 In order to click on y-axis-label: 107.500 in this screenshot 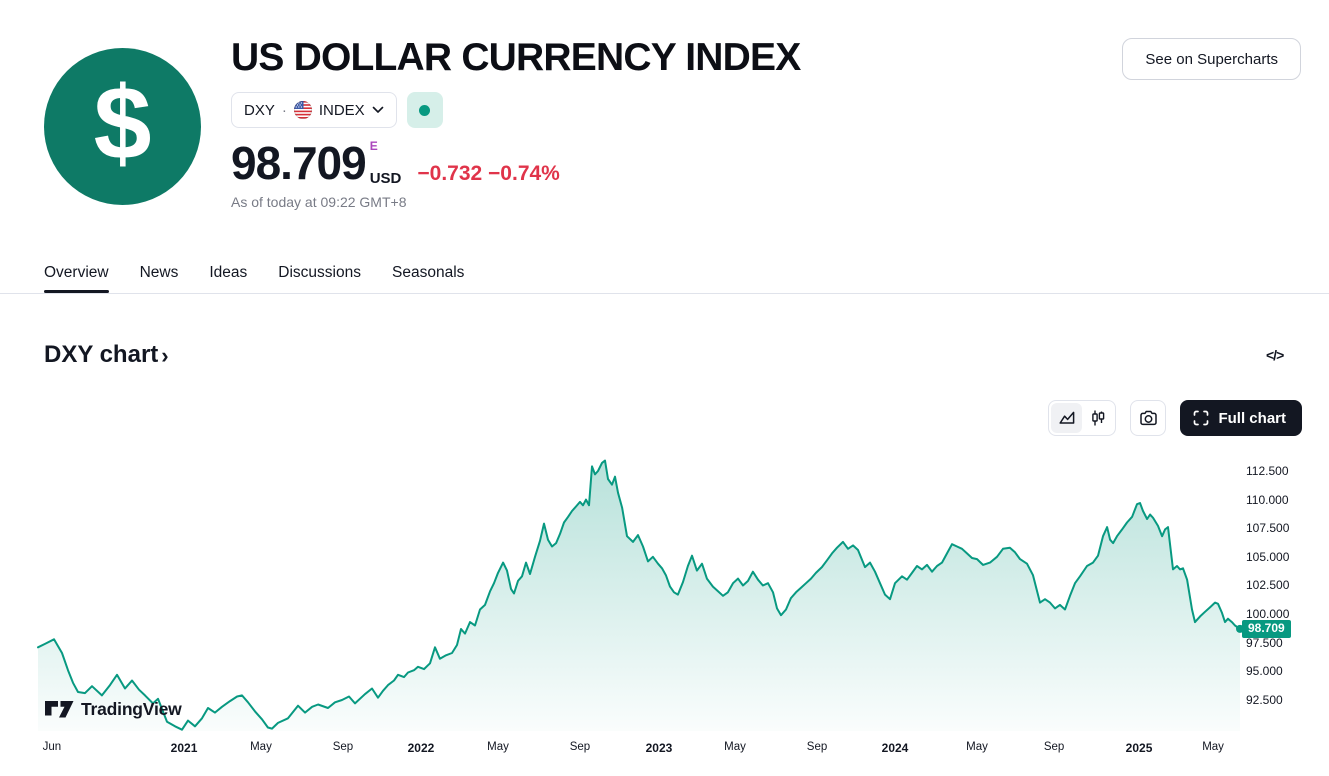, I will do `click(1268, 528)`.